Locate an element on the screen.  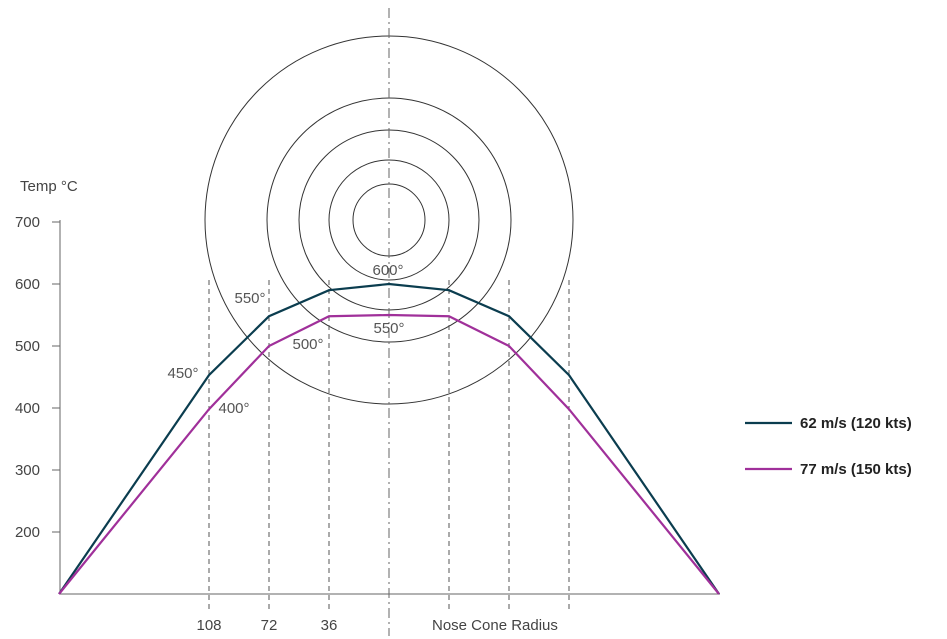
x-axis-ticks: 108 72 36 is located at coordinates (266, 625).